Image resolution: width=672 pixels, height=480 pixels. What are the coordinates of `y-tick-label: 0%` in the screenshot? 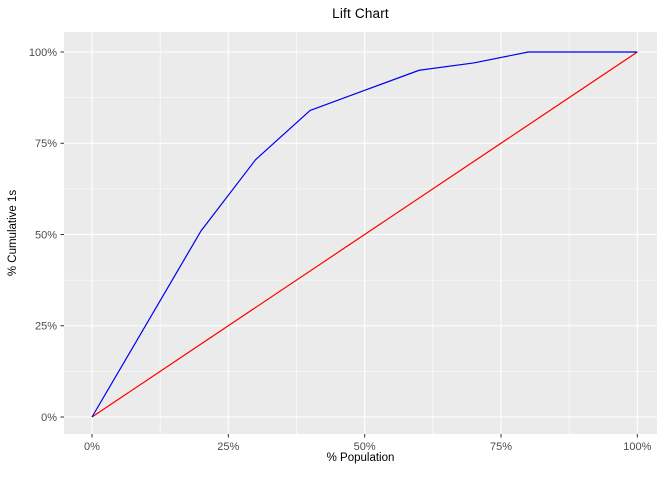 It's located at (49, 418).